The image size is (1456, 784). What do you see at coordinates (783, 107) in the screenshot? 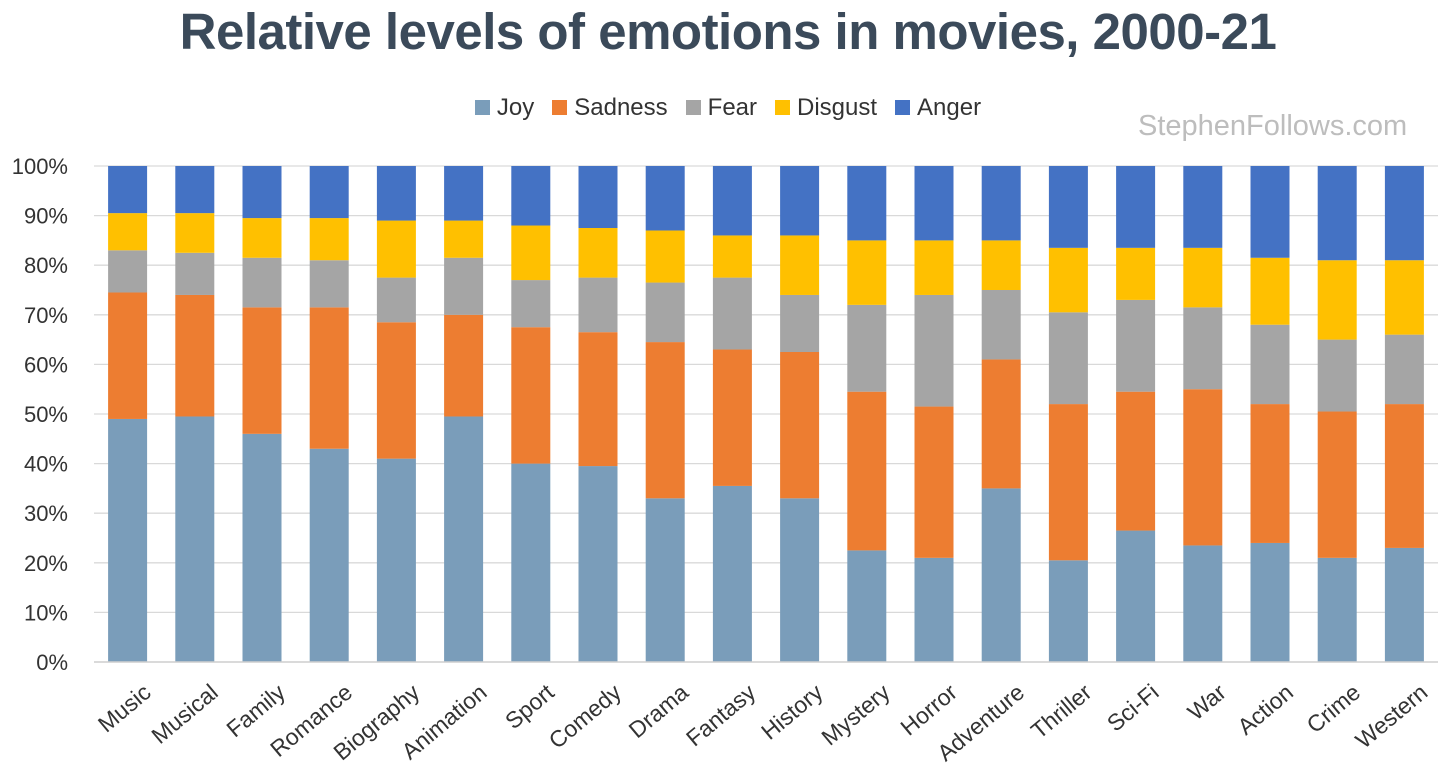
I see `legend-swatch-disgust` at bounding box center [783, 107].